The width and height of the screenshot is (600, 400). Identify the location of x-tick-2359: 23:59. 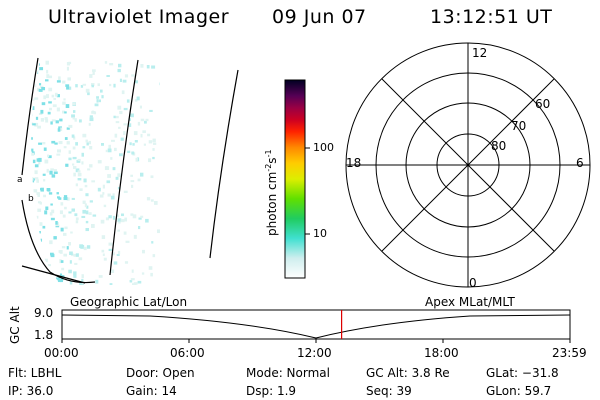
(569, 353).